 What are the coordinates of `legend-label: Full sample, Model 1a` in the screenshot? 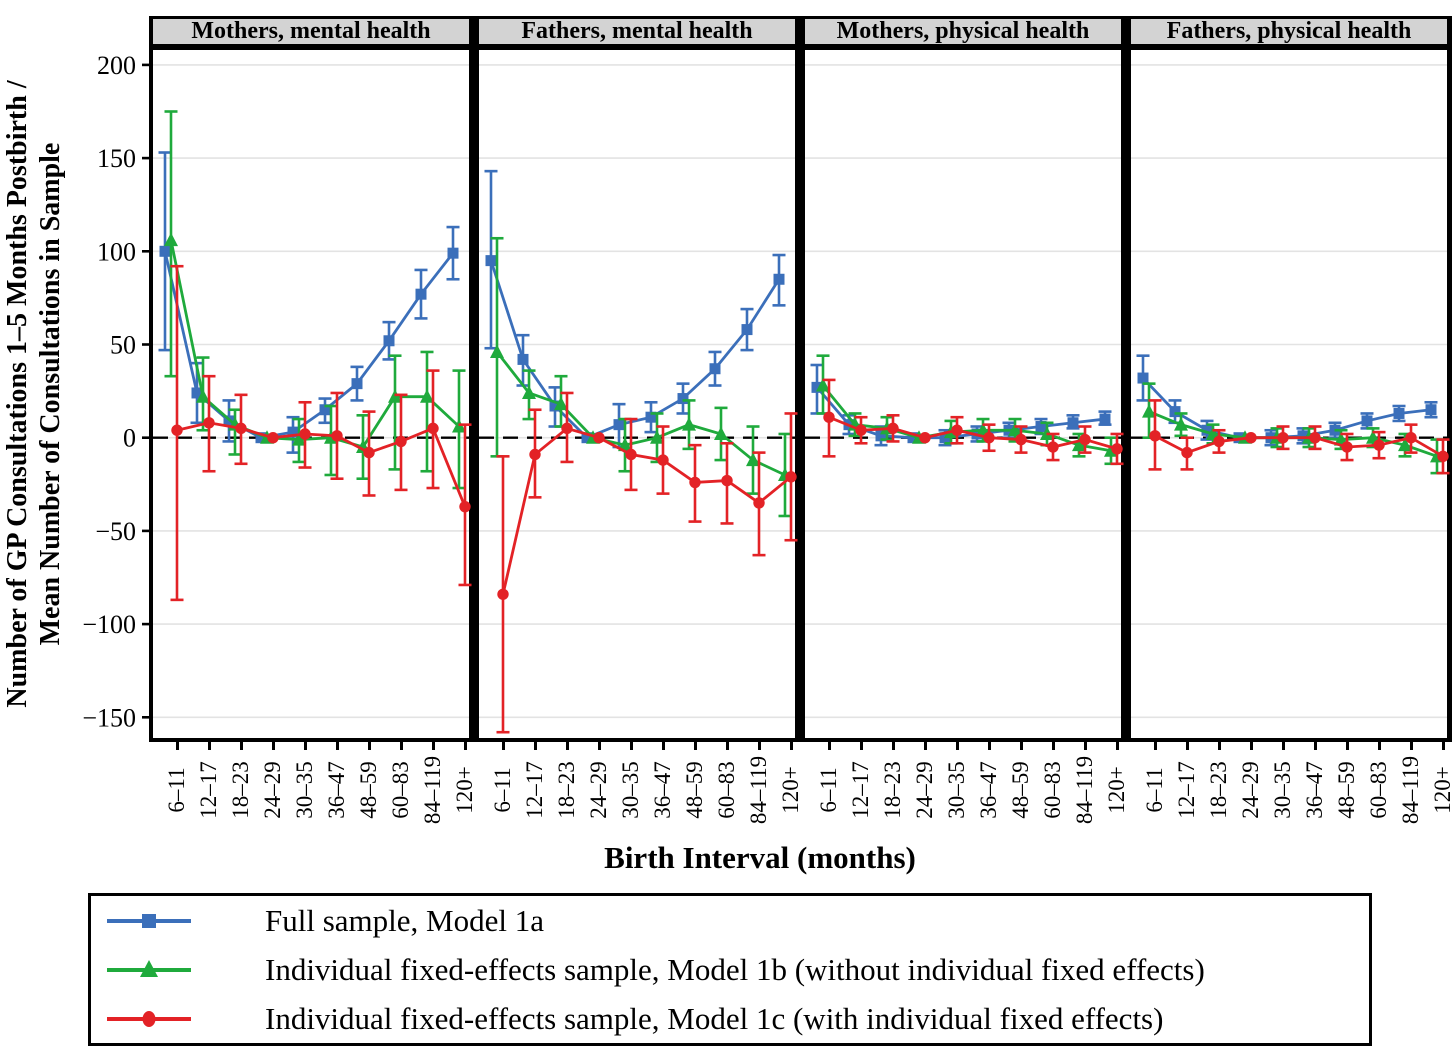 It's located at (404, 920).